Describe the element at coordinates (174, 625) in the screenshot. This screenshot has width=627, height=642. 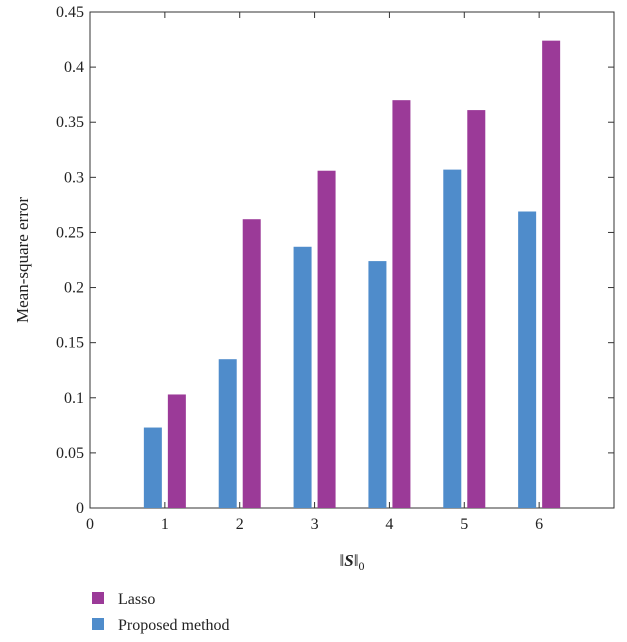
I see `legend-label: Proposed method` at that location.